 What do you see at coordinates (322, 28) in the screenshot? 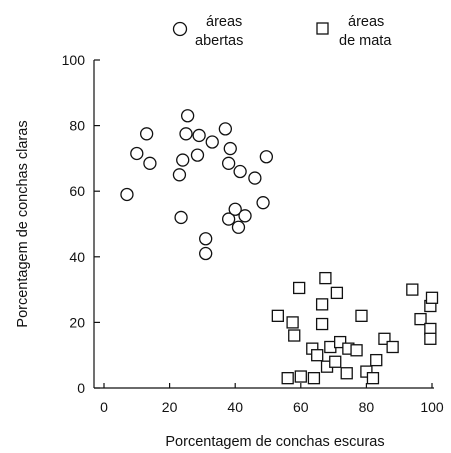
I see `legend-marker-square` at bounding box center [322, 28].